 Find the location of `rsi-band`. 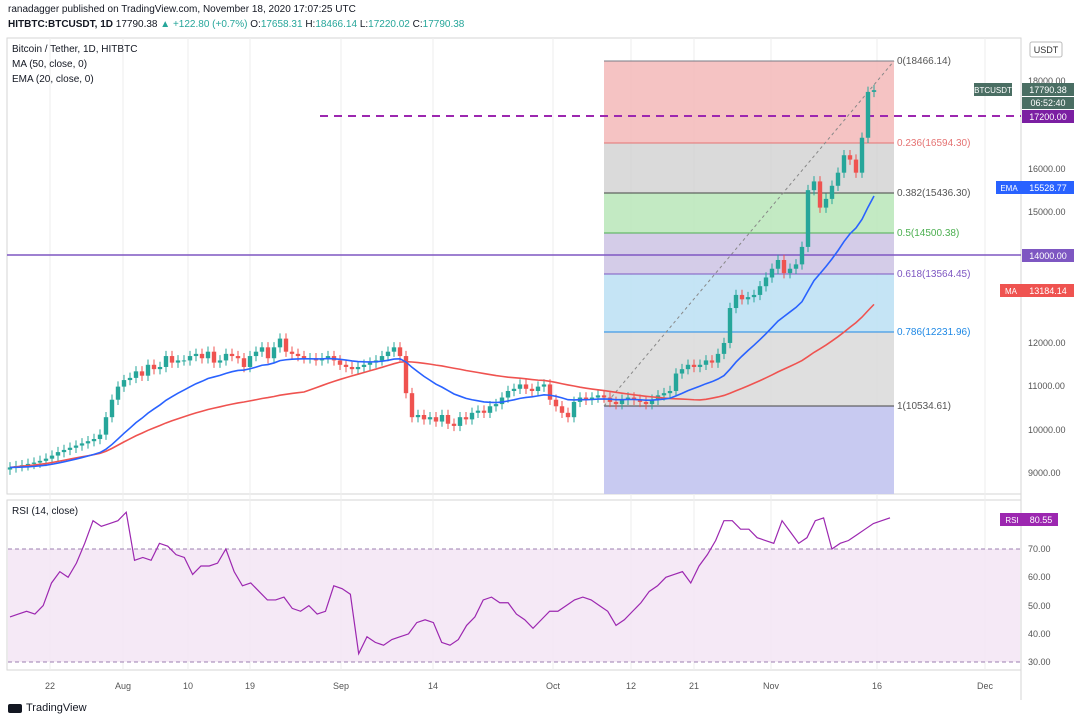

rsi-band is located at coordinates (514, 605).